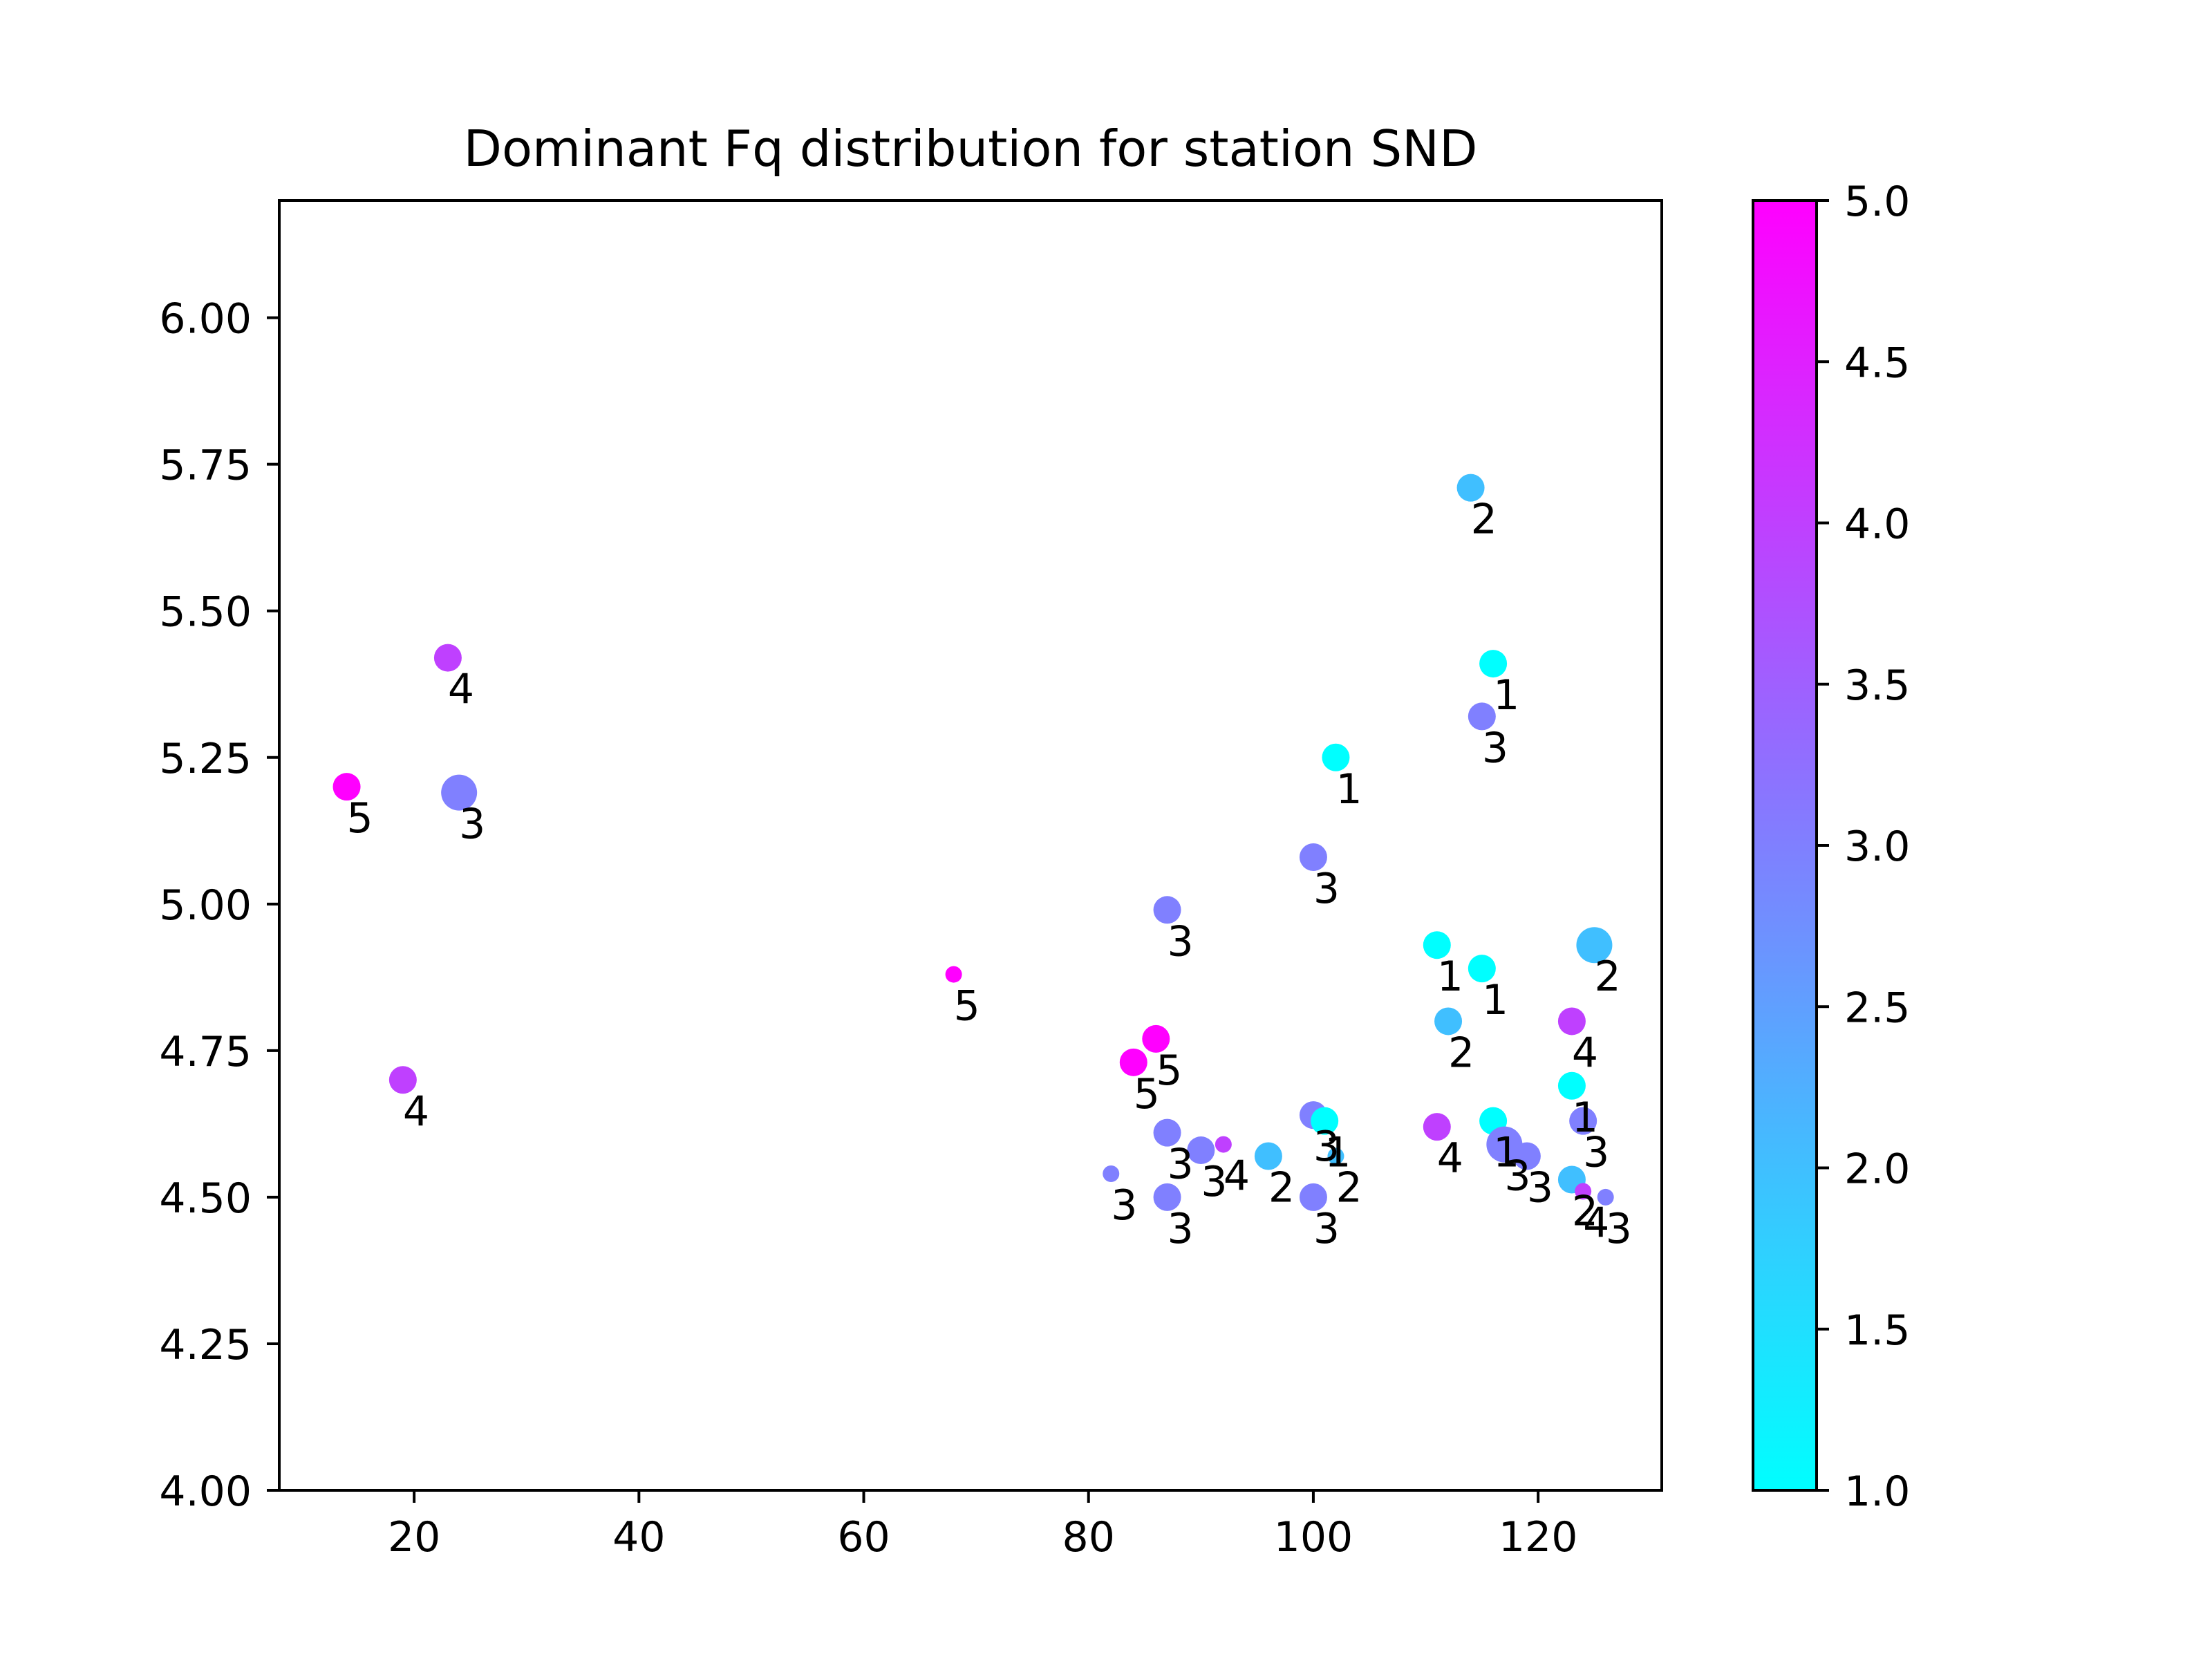 Image resolution: width=2212 pixels, height=1659 pixels. Describe the element at coordinates (1877, 1330) in the screenshot. I see `colorbar-tick-label: 1.5` at that location.